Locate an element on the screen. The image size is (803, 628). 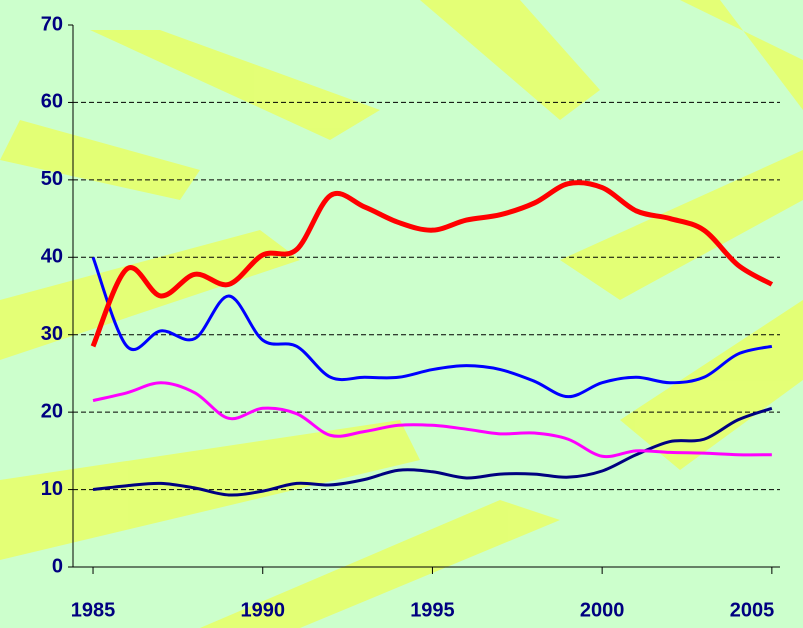
y-tick-label: 0 is located at coordinates (57, 566).